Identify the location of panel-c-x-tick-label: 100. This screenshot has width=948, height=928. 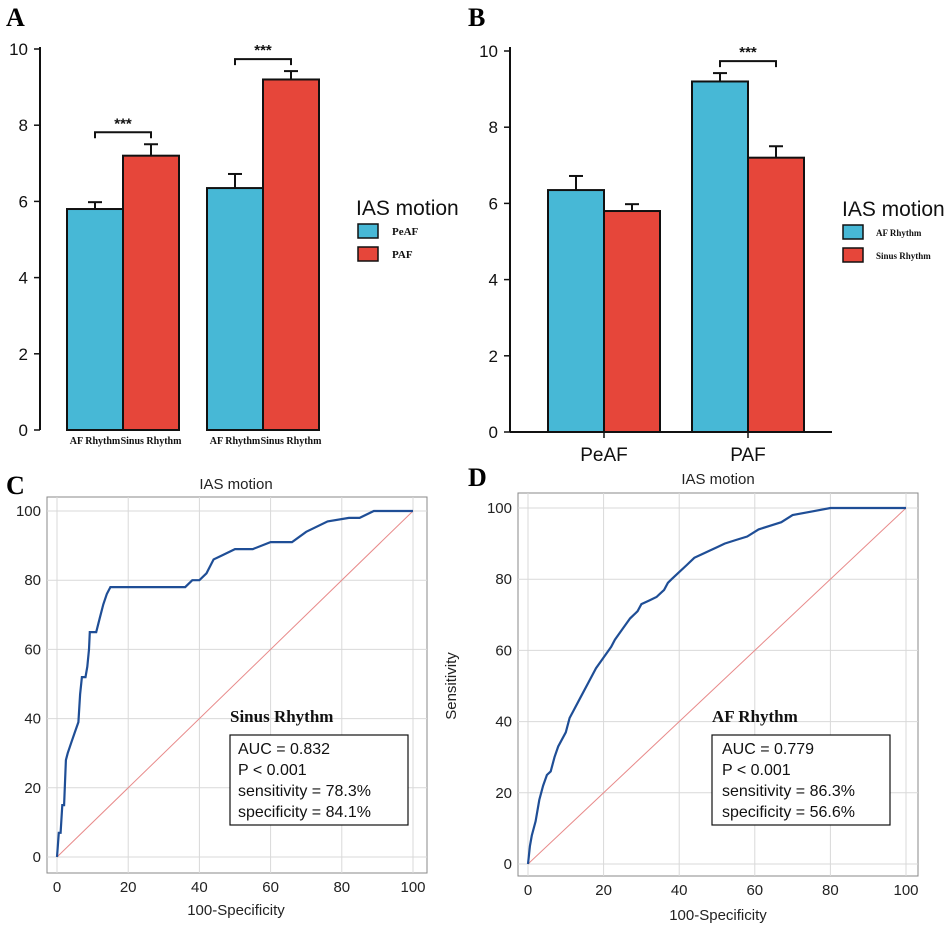
(412, 887).